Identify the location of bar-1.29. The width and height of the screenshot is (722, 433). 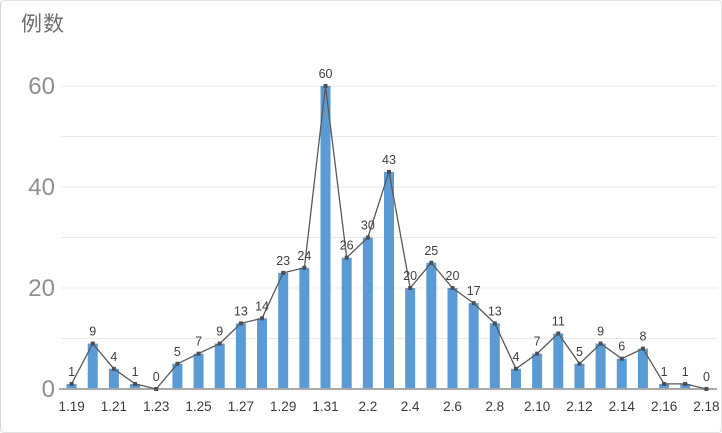
(283, 330).